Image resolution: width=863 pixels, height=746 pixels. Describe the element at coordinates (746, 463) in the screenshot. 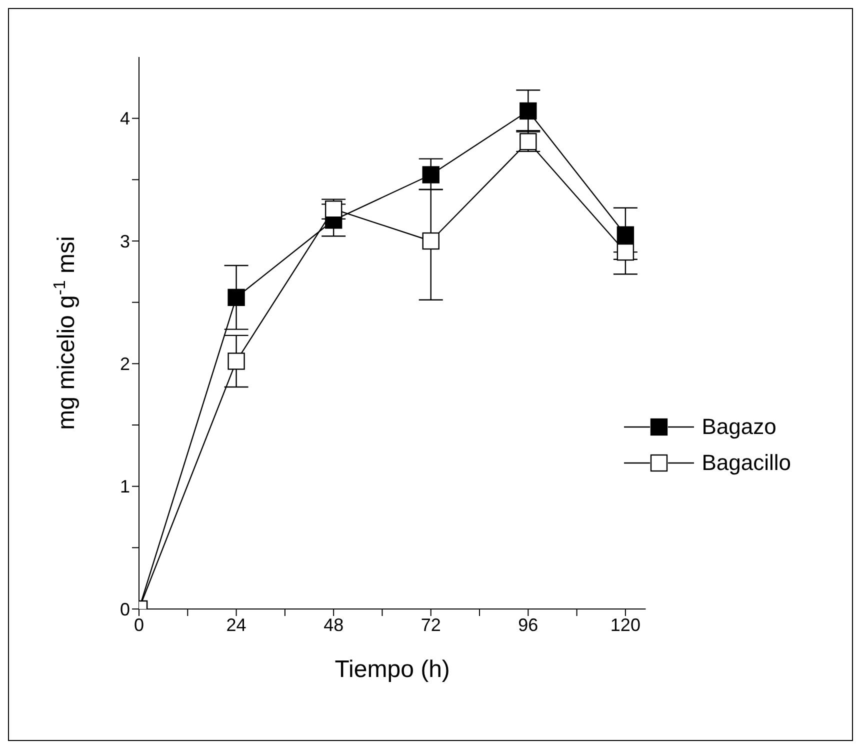

I see `legend-label: Bagacillo` at that location.